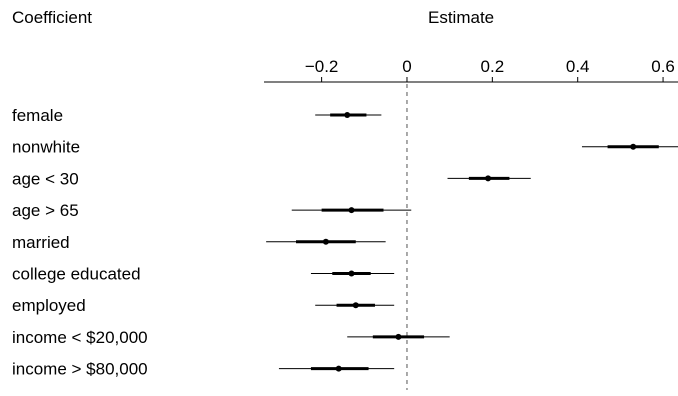 This screenshot has width=678, height=396. Describe the element at coordinates (322, 66) in the screenshot. I see `x-tick-label: −0.2` at that location.